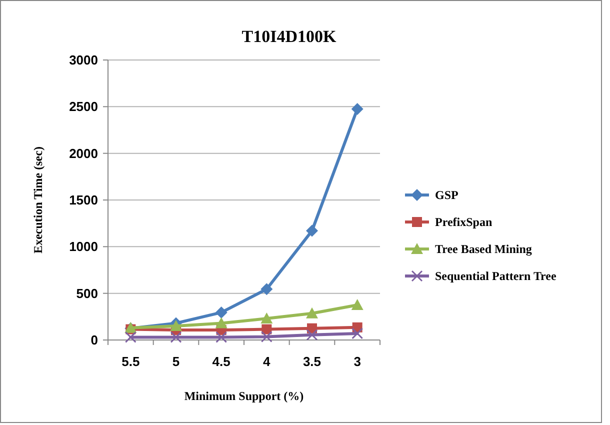 This screenshot has width=610, height=425. I want to click on legend-label: Sequential Pattern Tree, so click(496, 276).